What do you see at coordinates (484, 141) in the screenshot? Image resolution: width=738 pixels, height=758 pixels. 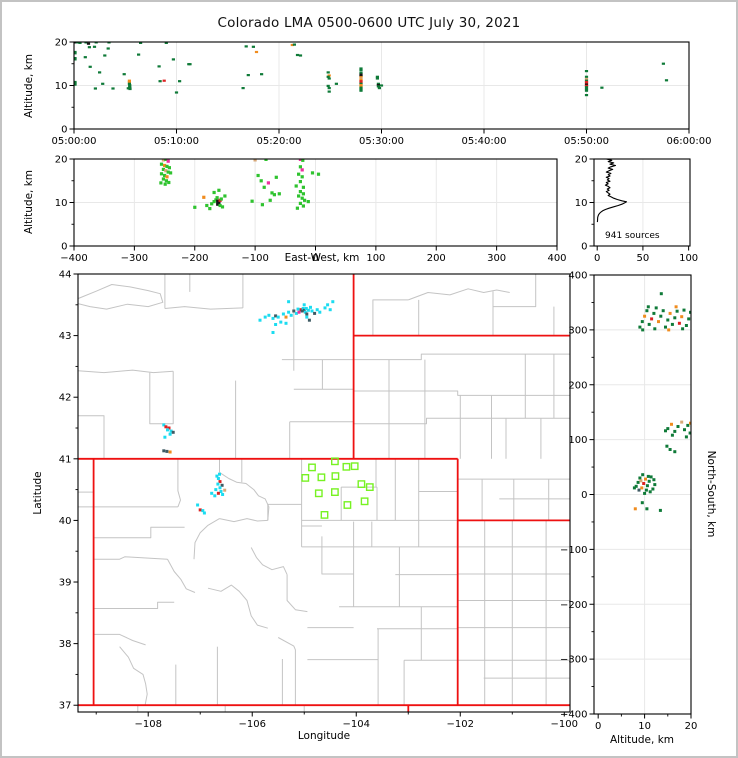 I see `tick-label: 05:40:00` at bounding box center [484, 141].